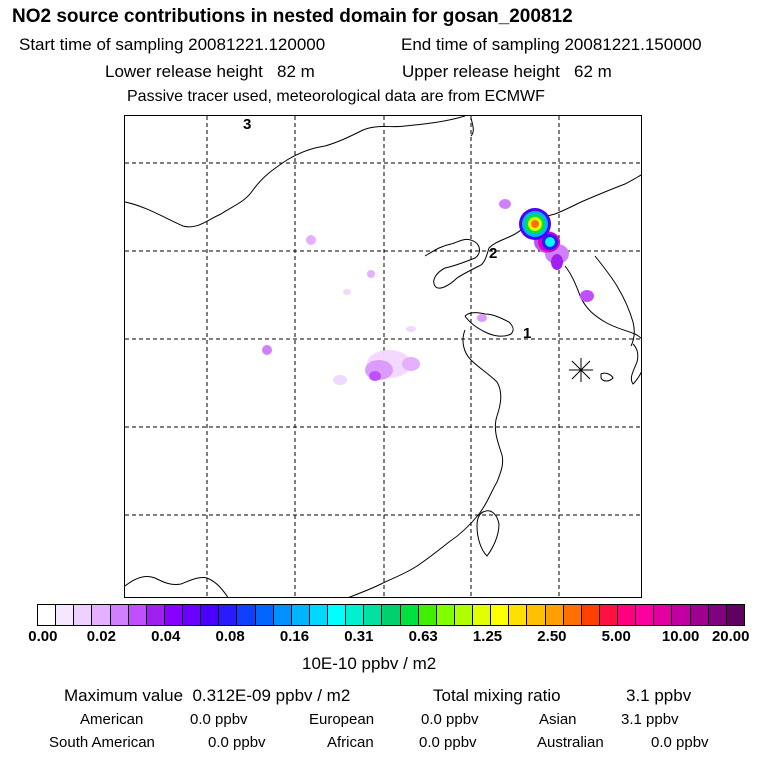 The width and height of the screenshot is (768, 768). What do you see at coordinates (350, 742) in the screenshot?
I see `region-name: African` at bounding box center [350, 742].